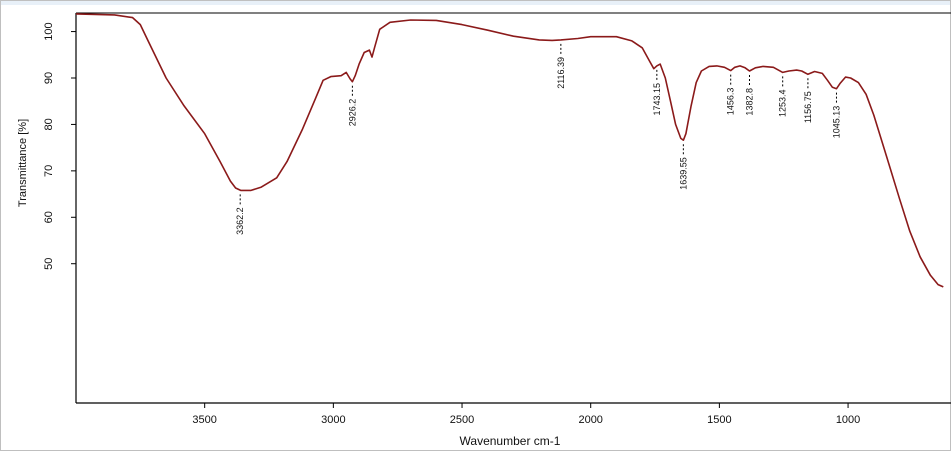 The width and height of the screenshot is (951, 451). What do you see at coordinates (510, 441) in the screenshot?
I see `x-axis-label: Wavenumber cm-1` at bounding box center [510, 441].